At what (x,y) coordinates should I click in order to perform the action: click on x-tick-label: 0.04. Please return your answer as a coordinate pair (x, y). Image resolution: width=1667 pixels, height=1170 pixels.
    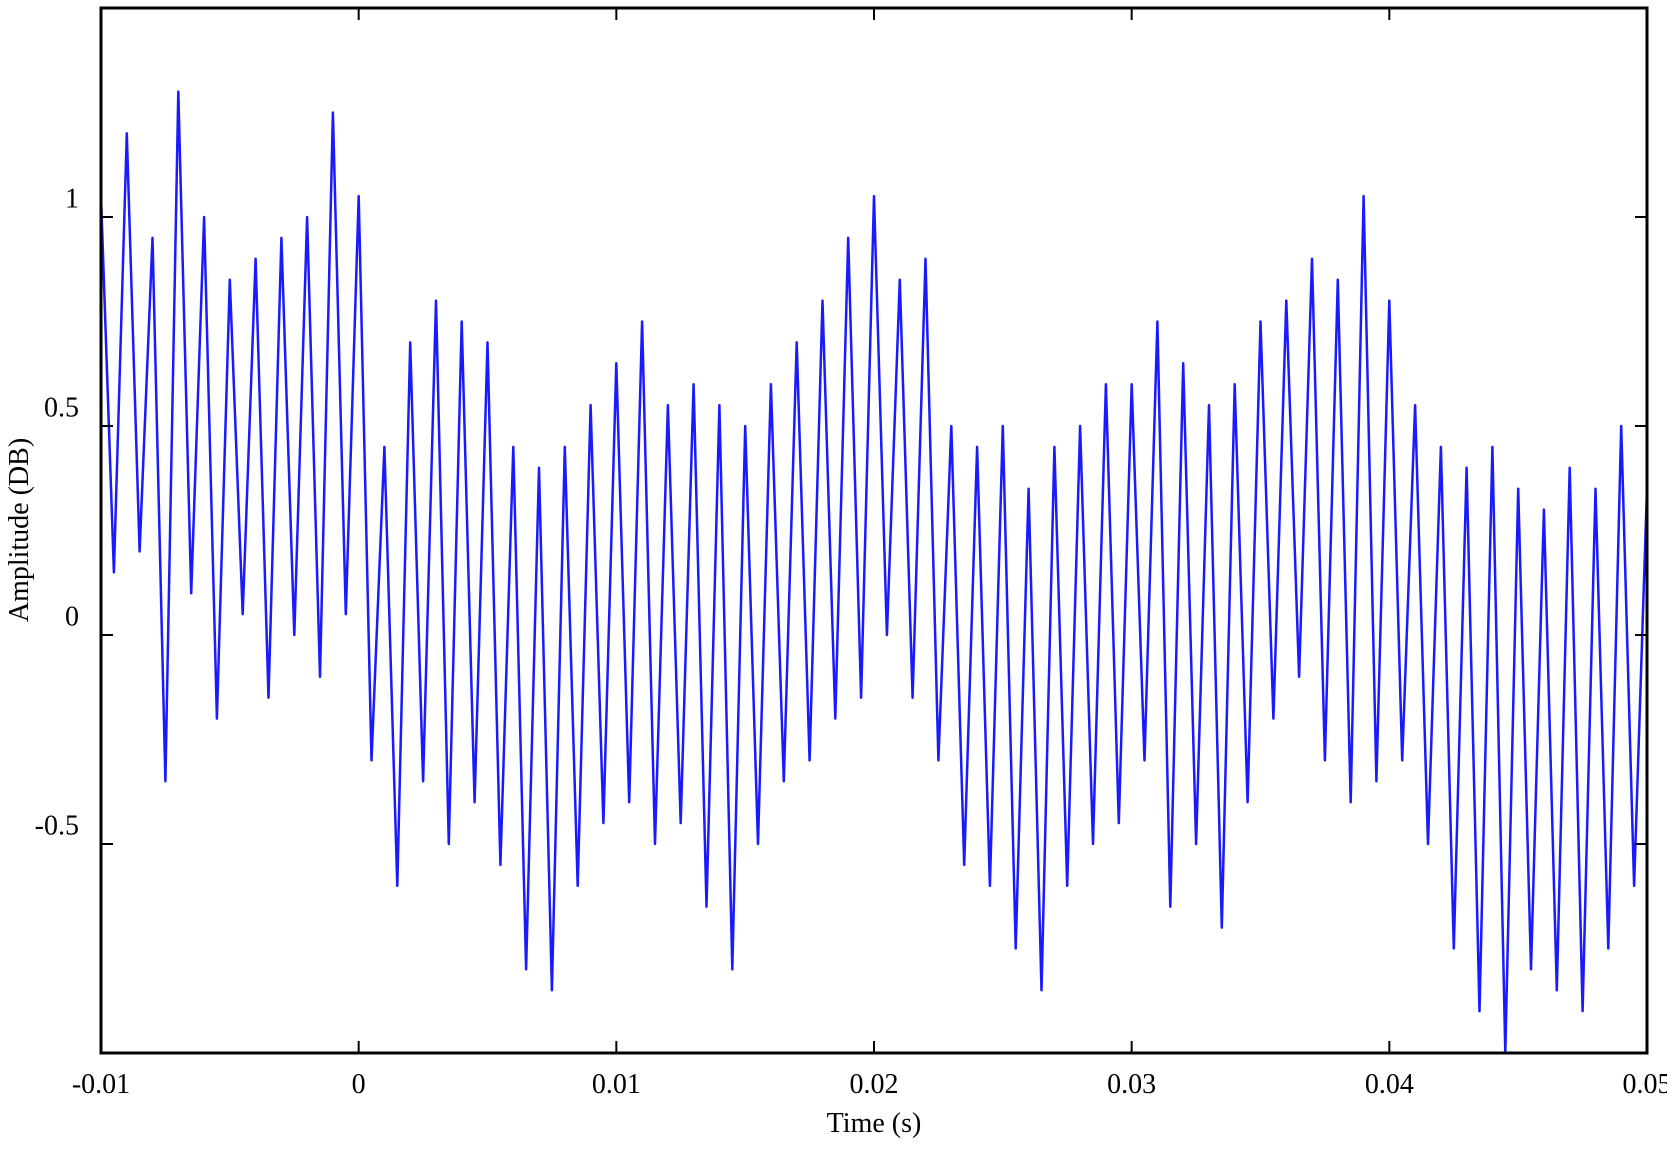
    Looking at the image, I should click on (1389, 1084).